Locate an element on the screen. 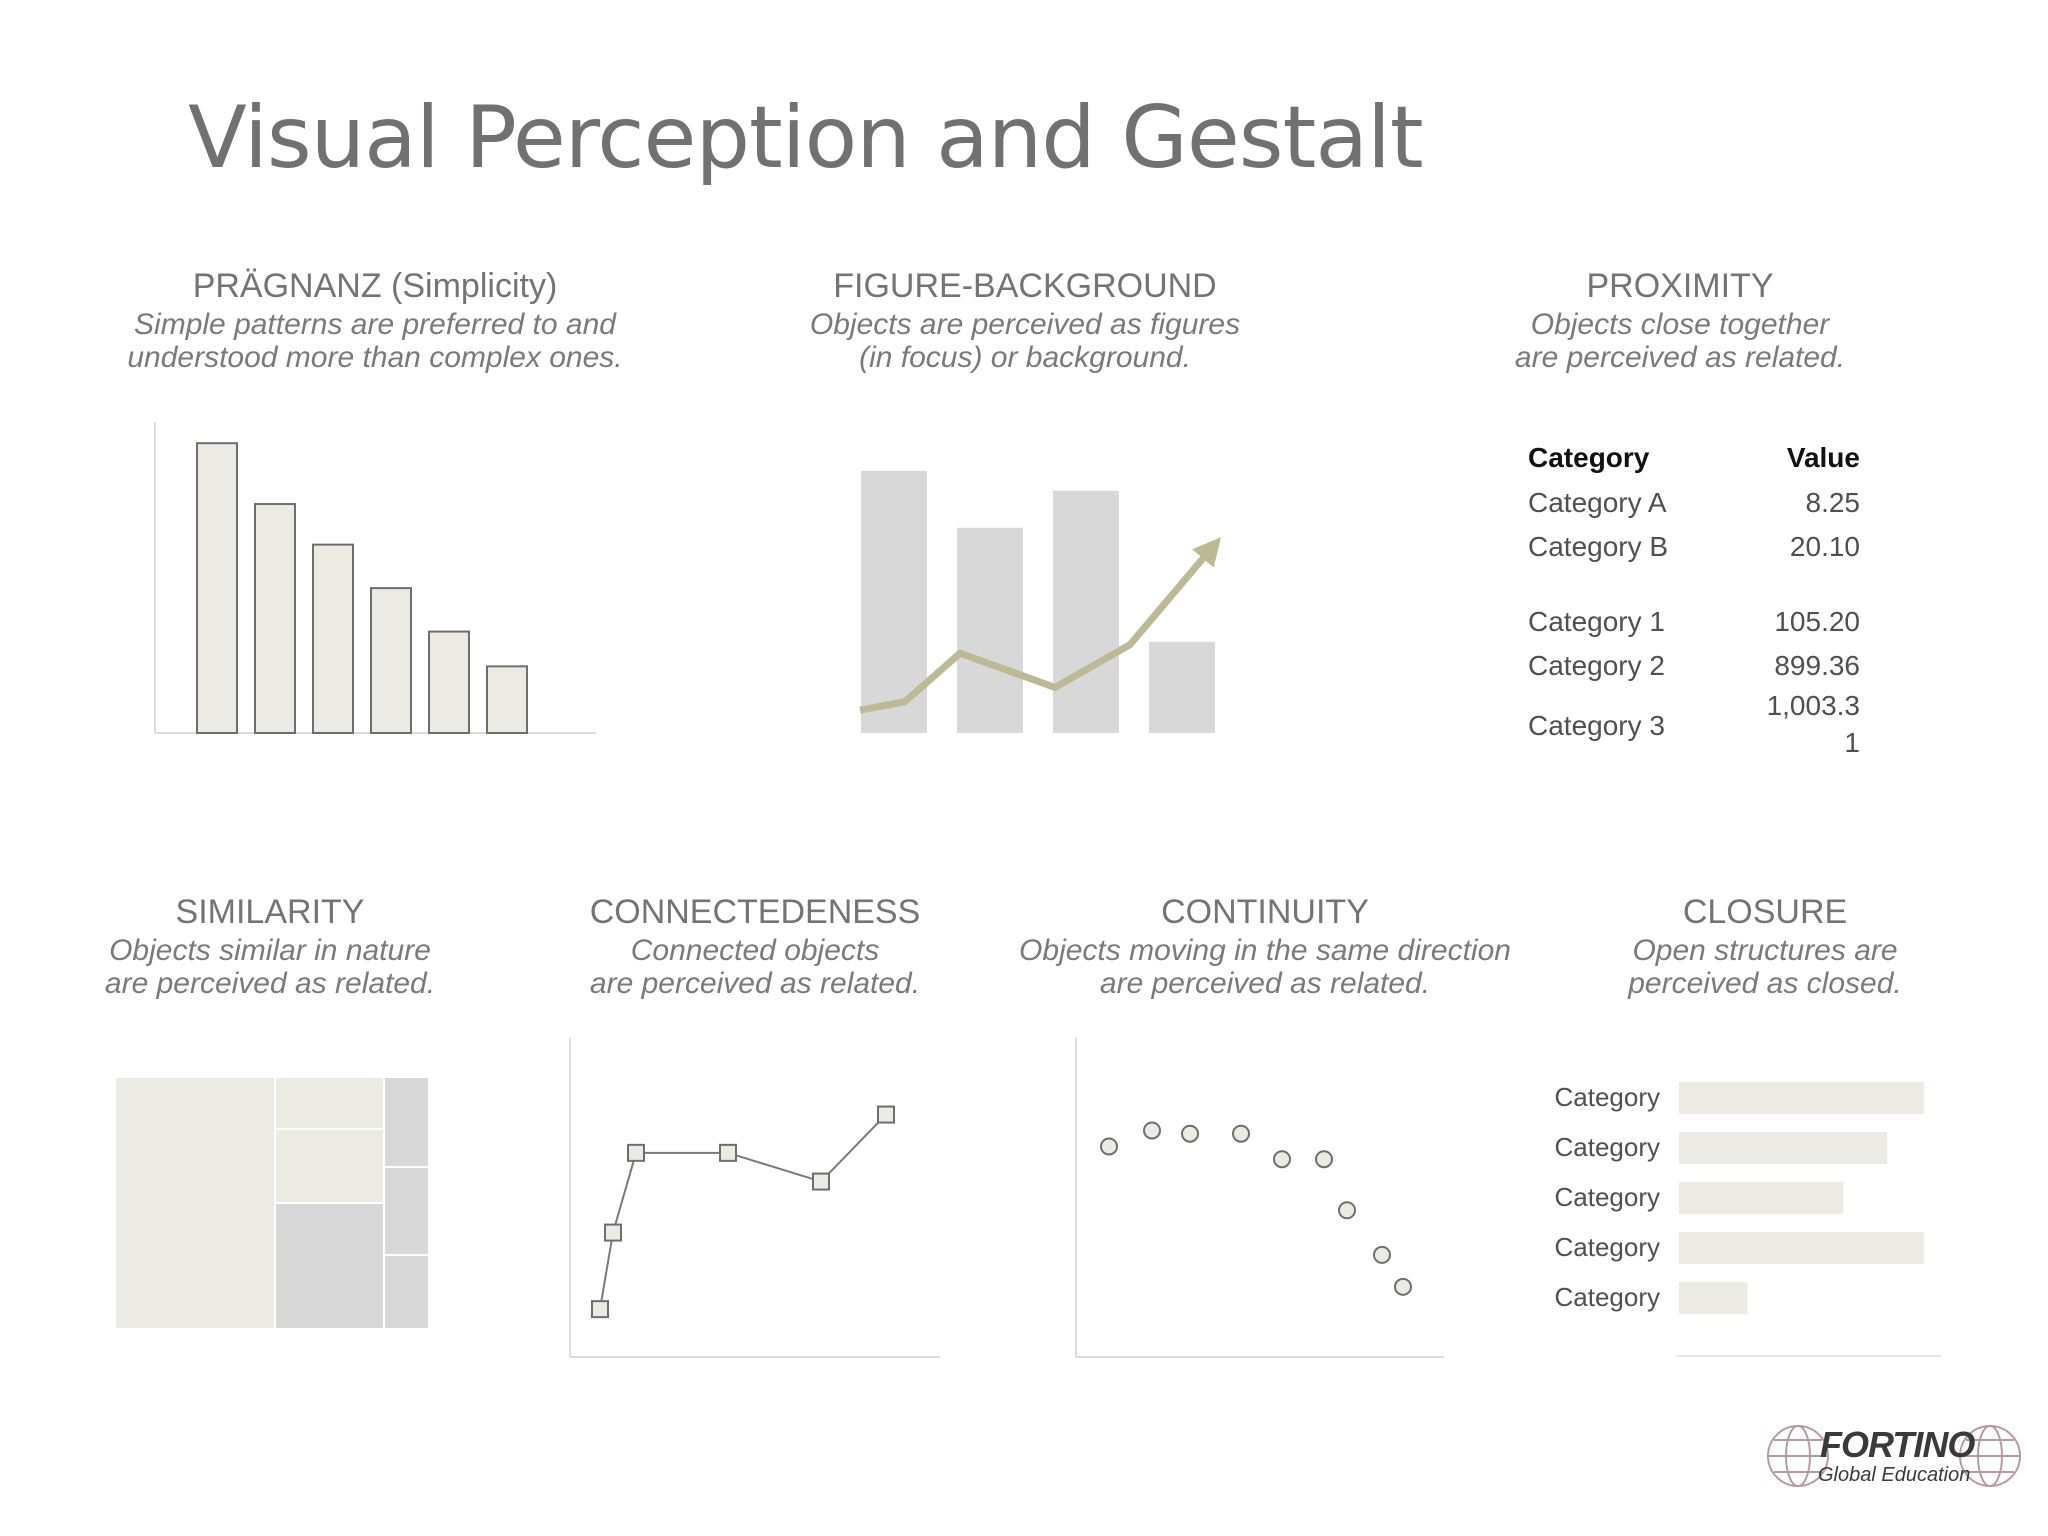 This screenshot has width=2048, height=1536. connectedness-line-chart is located at coordinates (754, 1198).